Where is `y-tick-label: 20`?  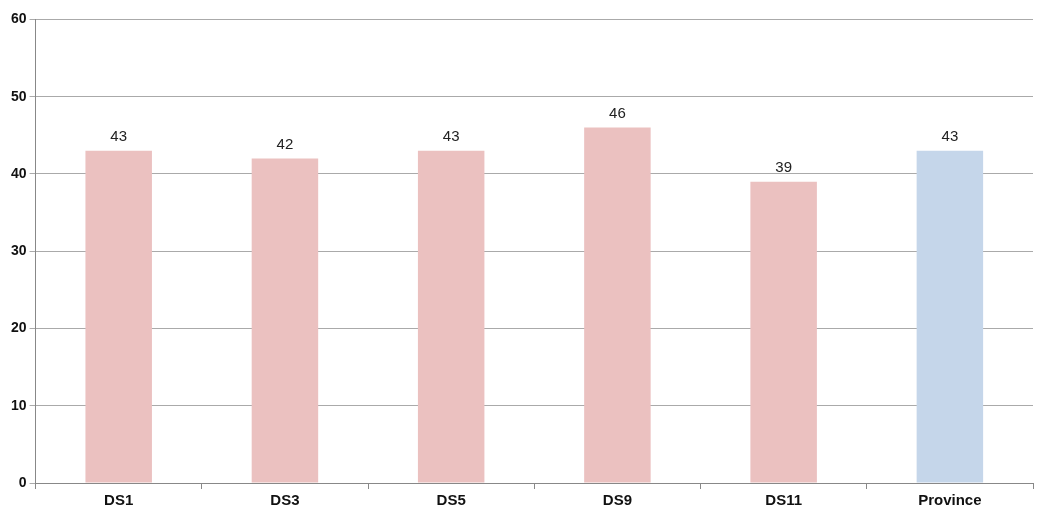 y-tick-label: 20 is located at coordinates (18, 327).